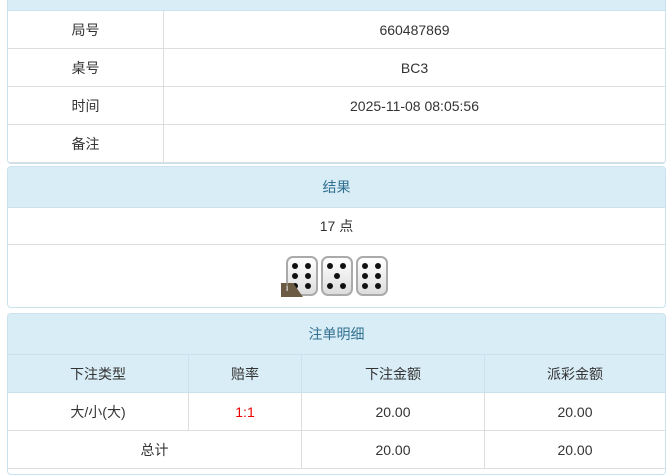 This screenshot has width=670, height=475. What do you see at coordinates (574, 374) in the screenshot?
I see `column-header: 派彩金额` at bounding box center [574, 374].